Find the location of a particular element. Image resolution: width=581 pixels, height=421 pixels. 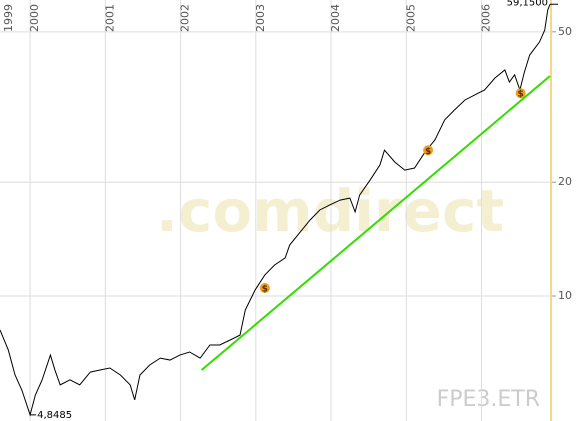

low-label: 4,8485 is located at coordinates (54, 415).